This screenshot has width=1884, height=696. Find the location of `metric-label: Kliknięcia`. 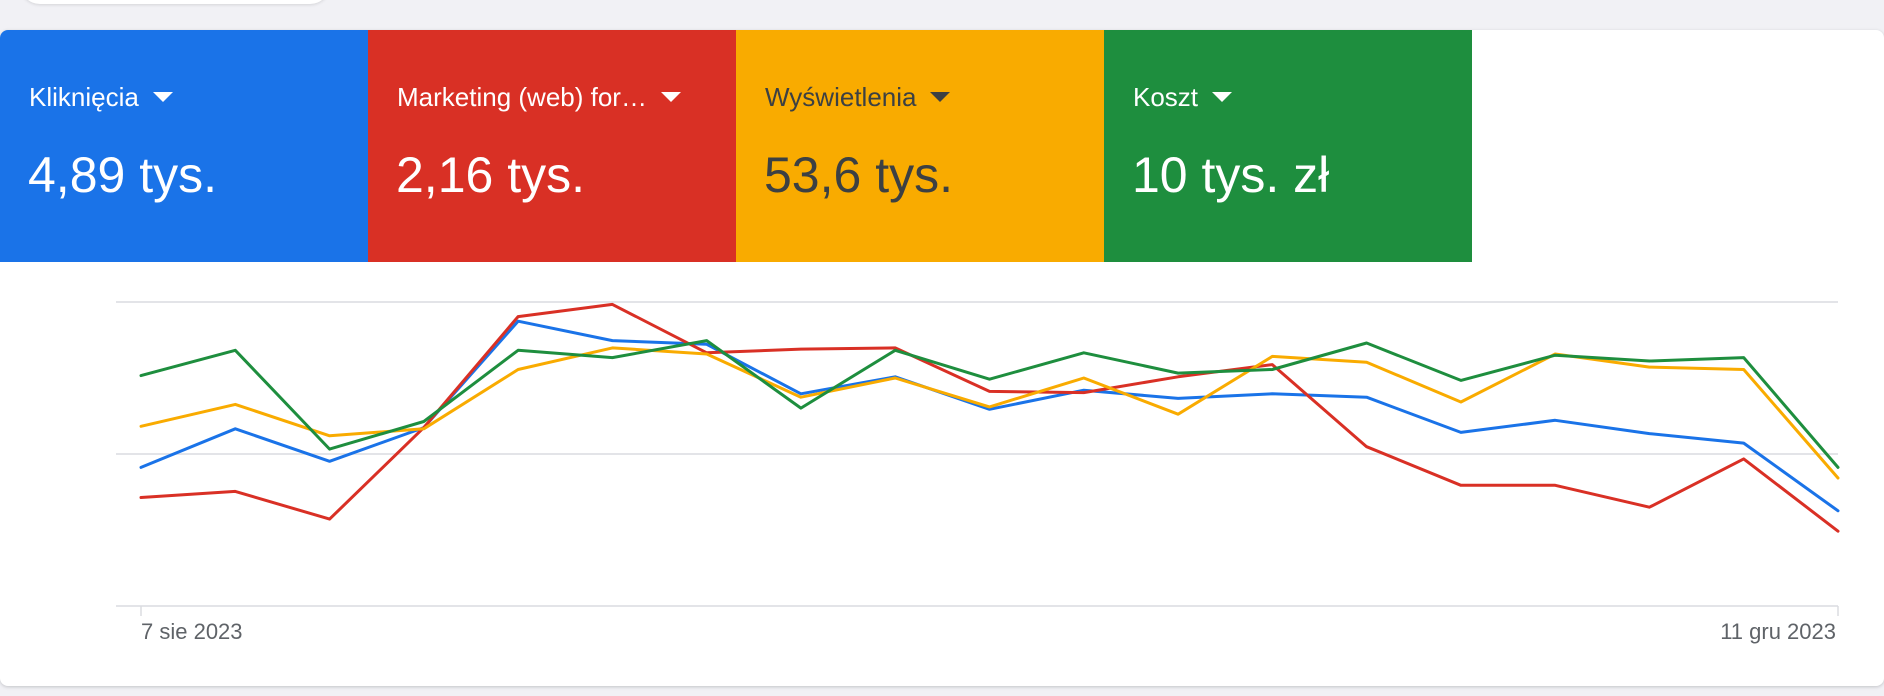

metric-label: Kliknięcia is located at coordinates (84, 97).